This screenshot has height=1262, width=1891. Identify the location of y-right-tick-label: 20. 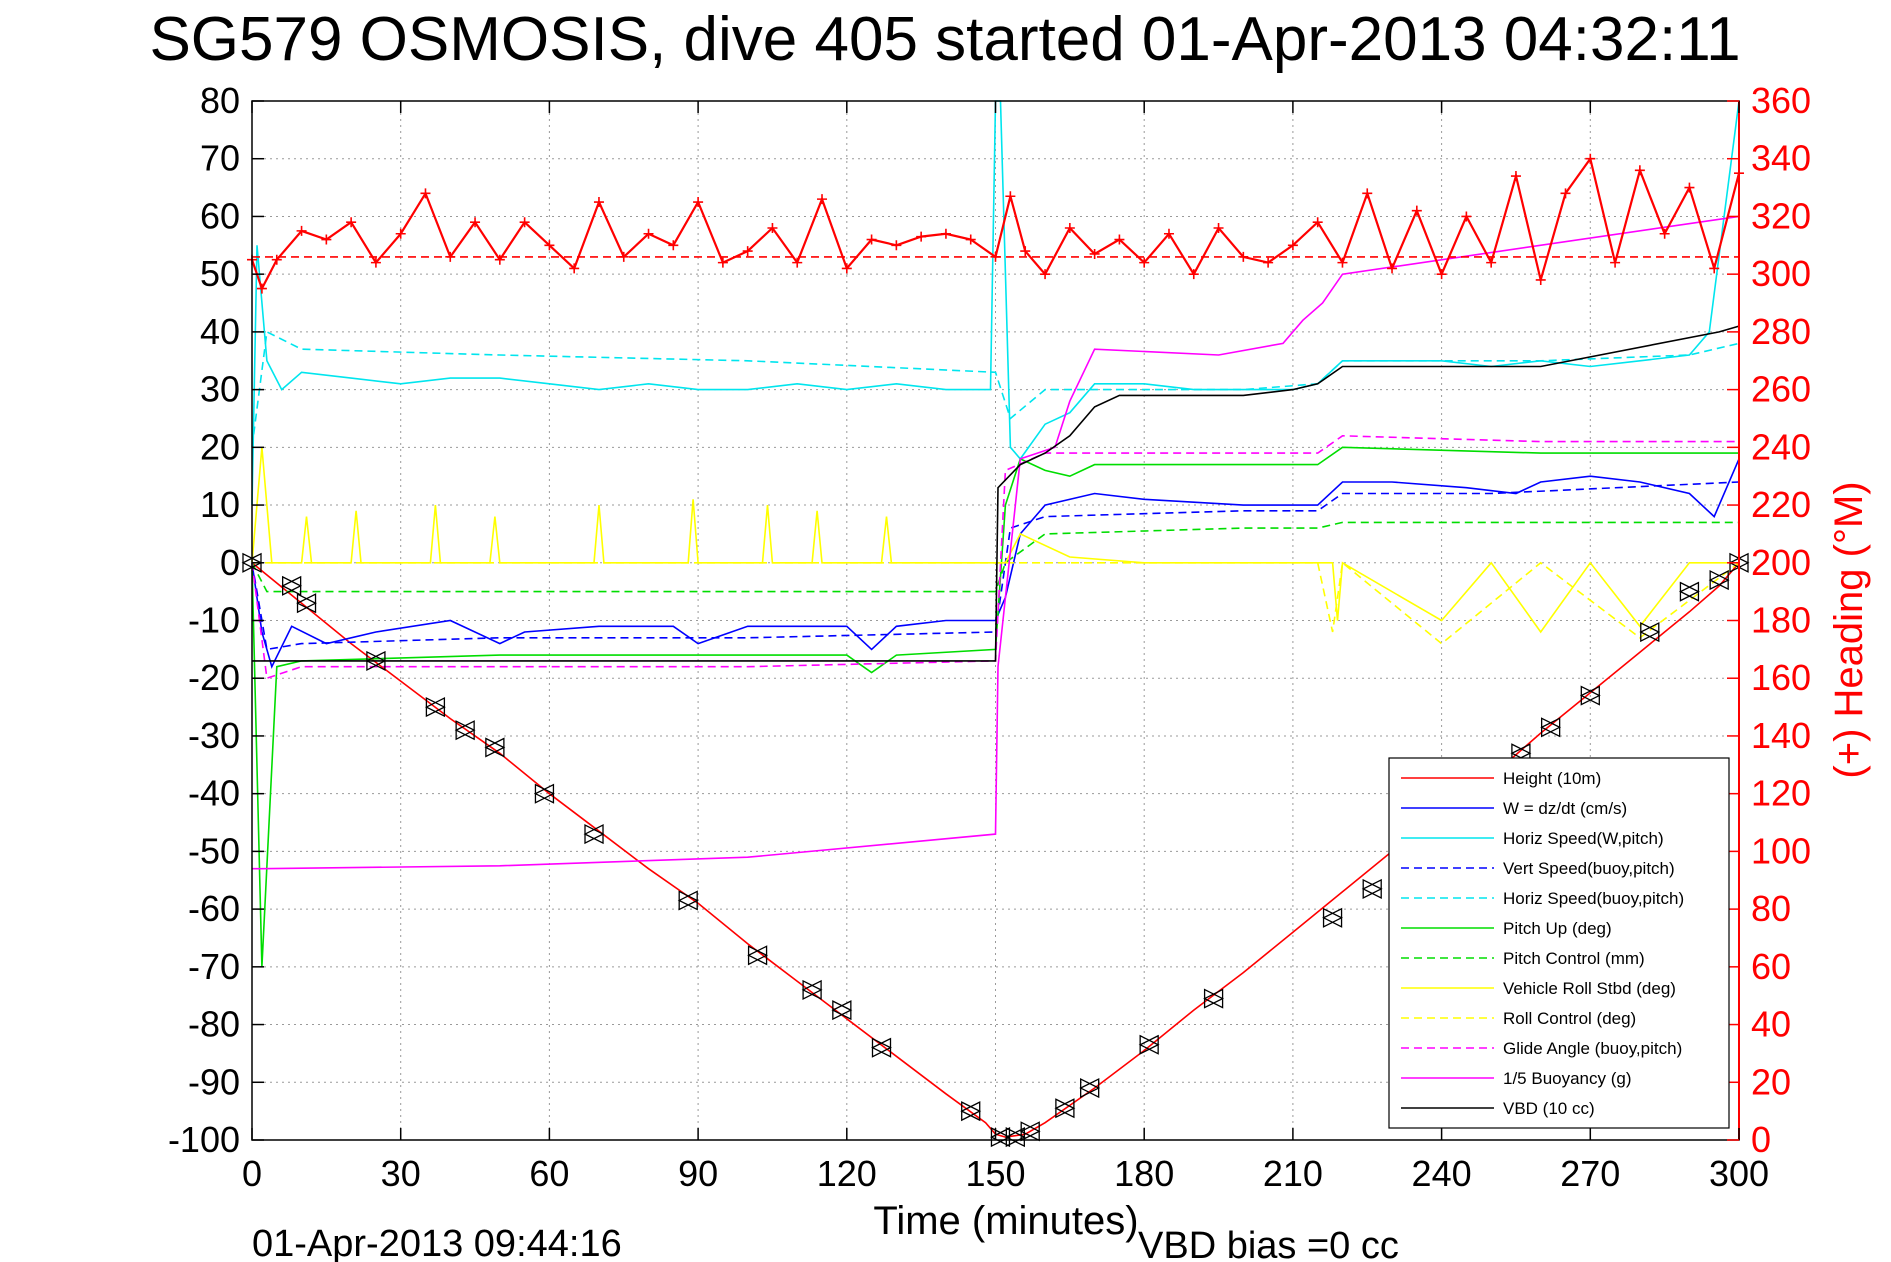
(1771, 1081).